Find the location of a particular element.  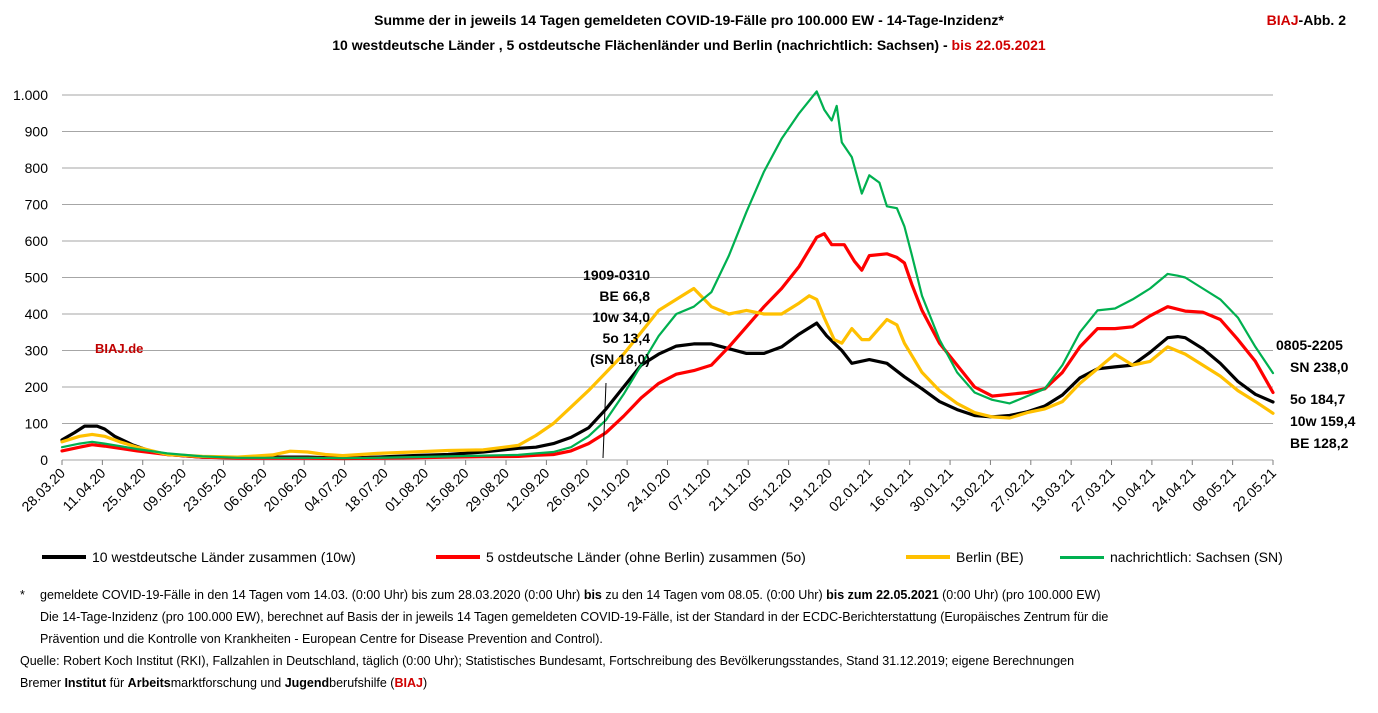

x-tick-label: 13.03.21 is located at coordinates (1052, 490).